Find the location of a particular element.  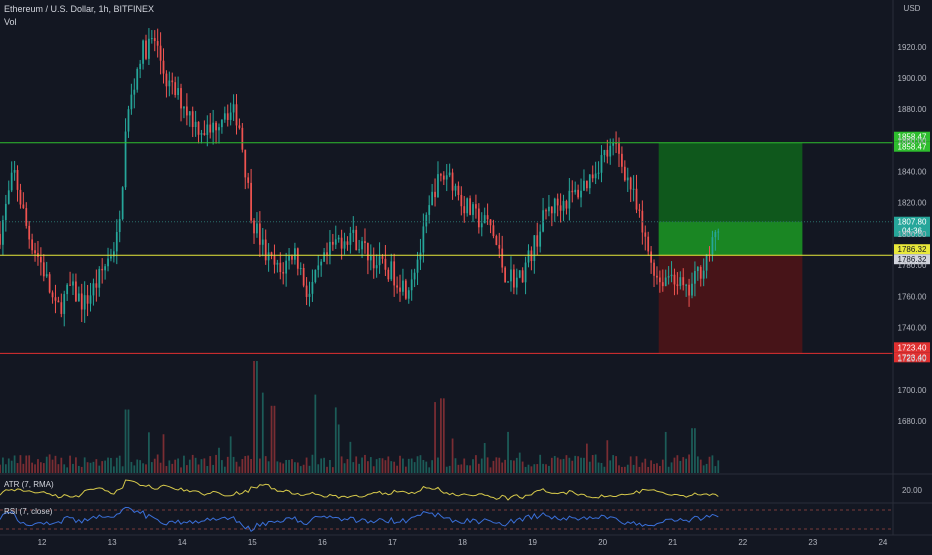

price-tick-label: 1780.00 is located at coordinates (912, 265).